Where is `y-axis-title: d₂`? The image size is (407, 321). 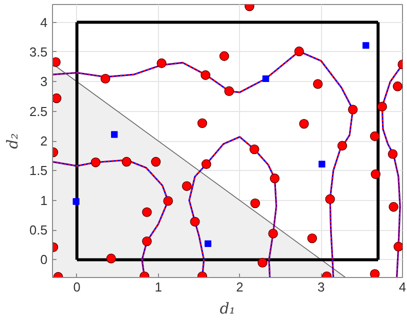
y-axis-title: d₂ is located at coordinates (12, 141).